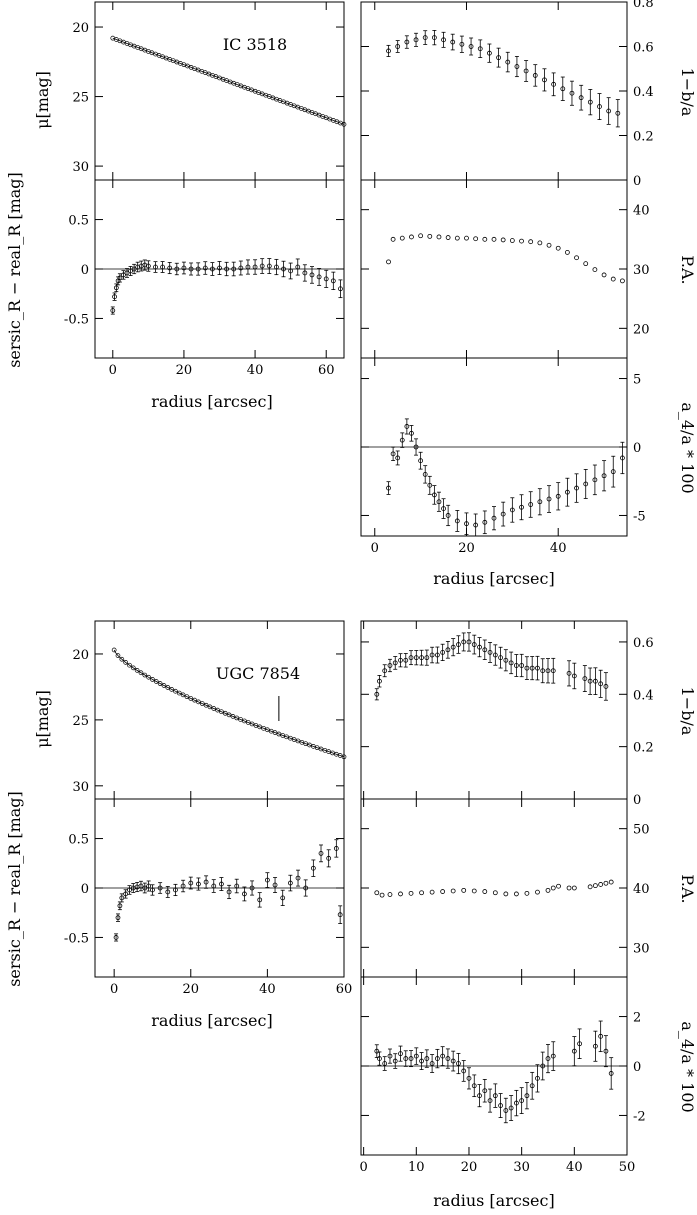 The height and width of the screenshot is (1215, 697). Describe the element at coordinates (42, 100) in the screenshot. I see `galaxy-0-sb-ylabel: μ[mag]` at that location.